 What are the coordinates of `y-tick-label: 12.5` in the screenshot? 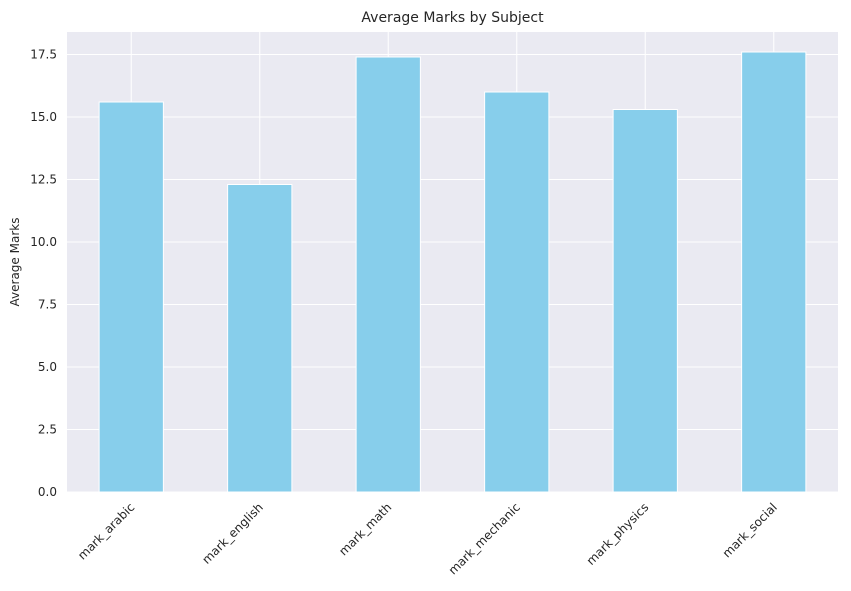 It's located at (43, 180).